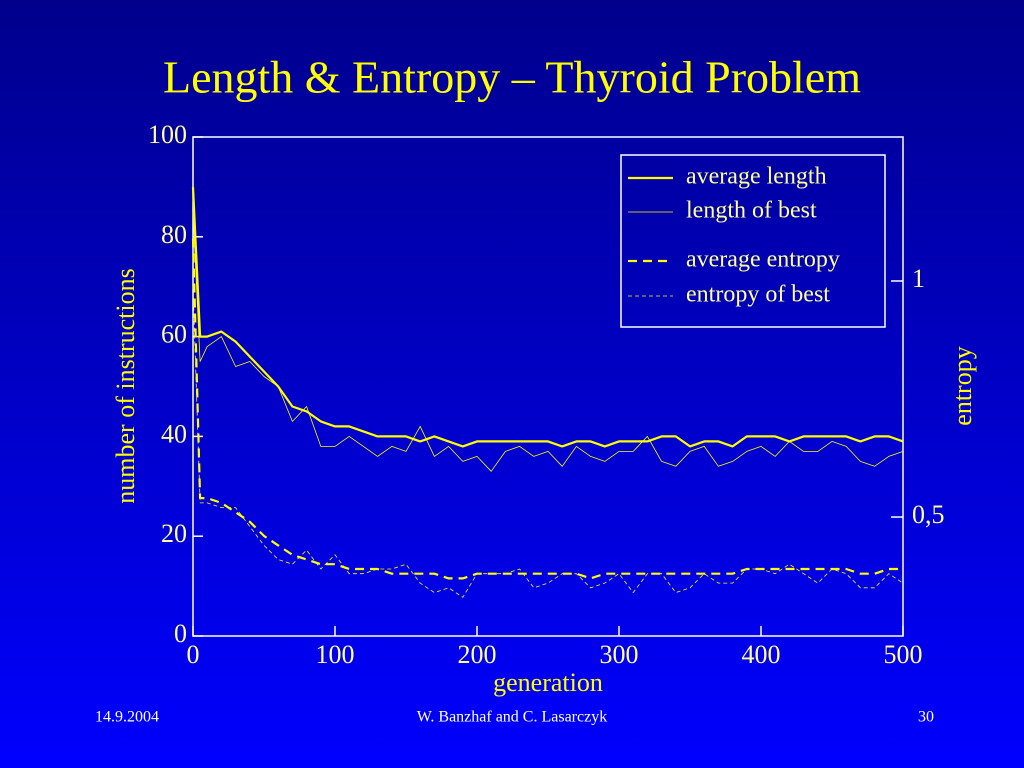 The image size is (1024, 768). Describe the element at coordinates (512, 717) in the screenshot. I see `footer-author: W. Banzhaf and C. Lasarczyk` at that location.